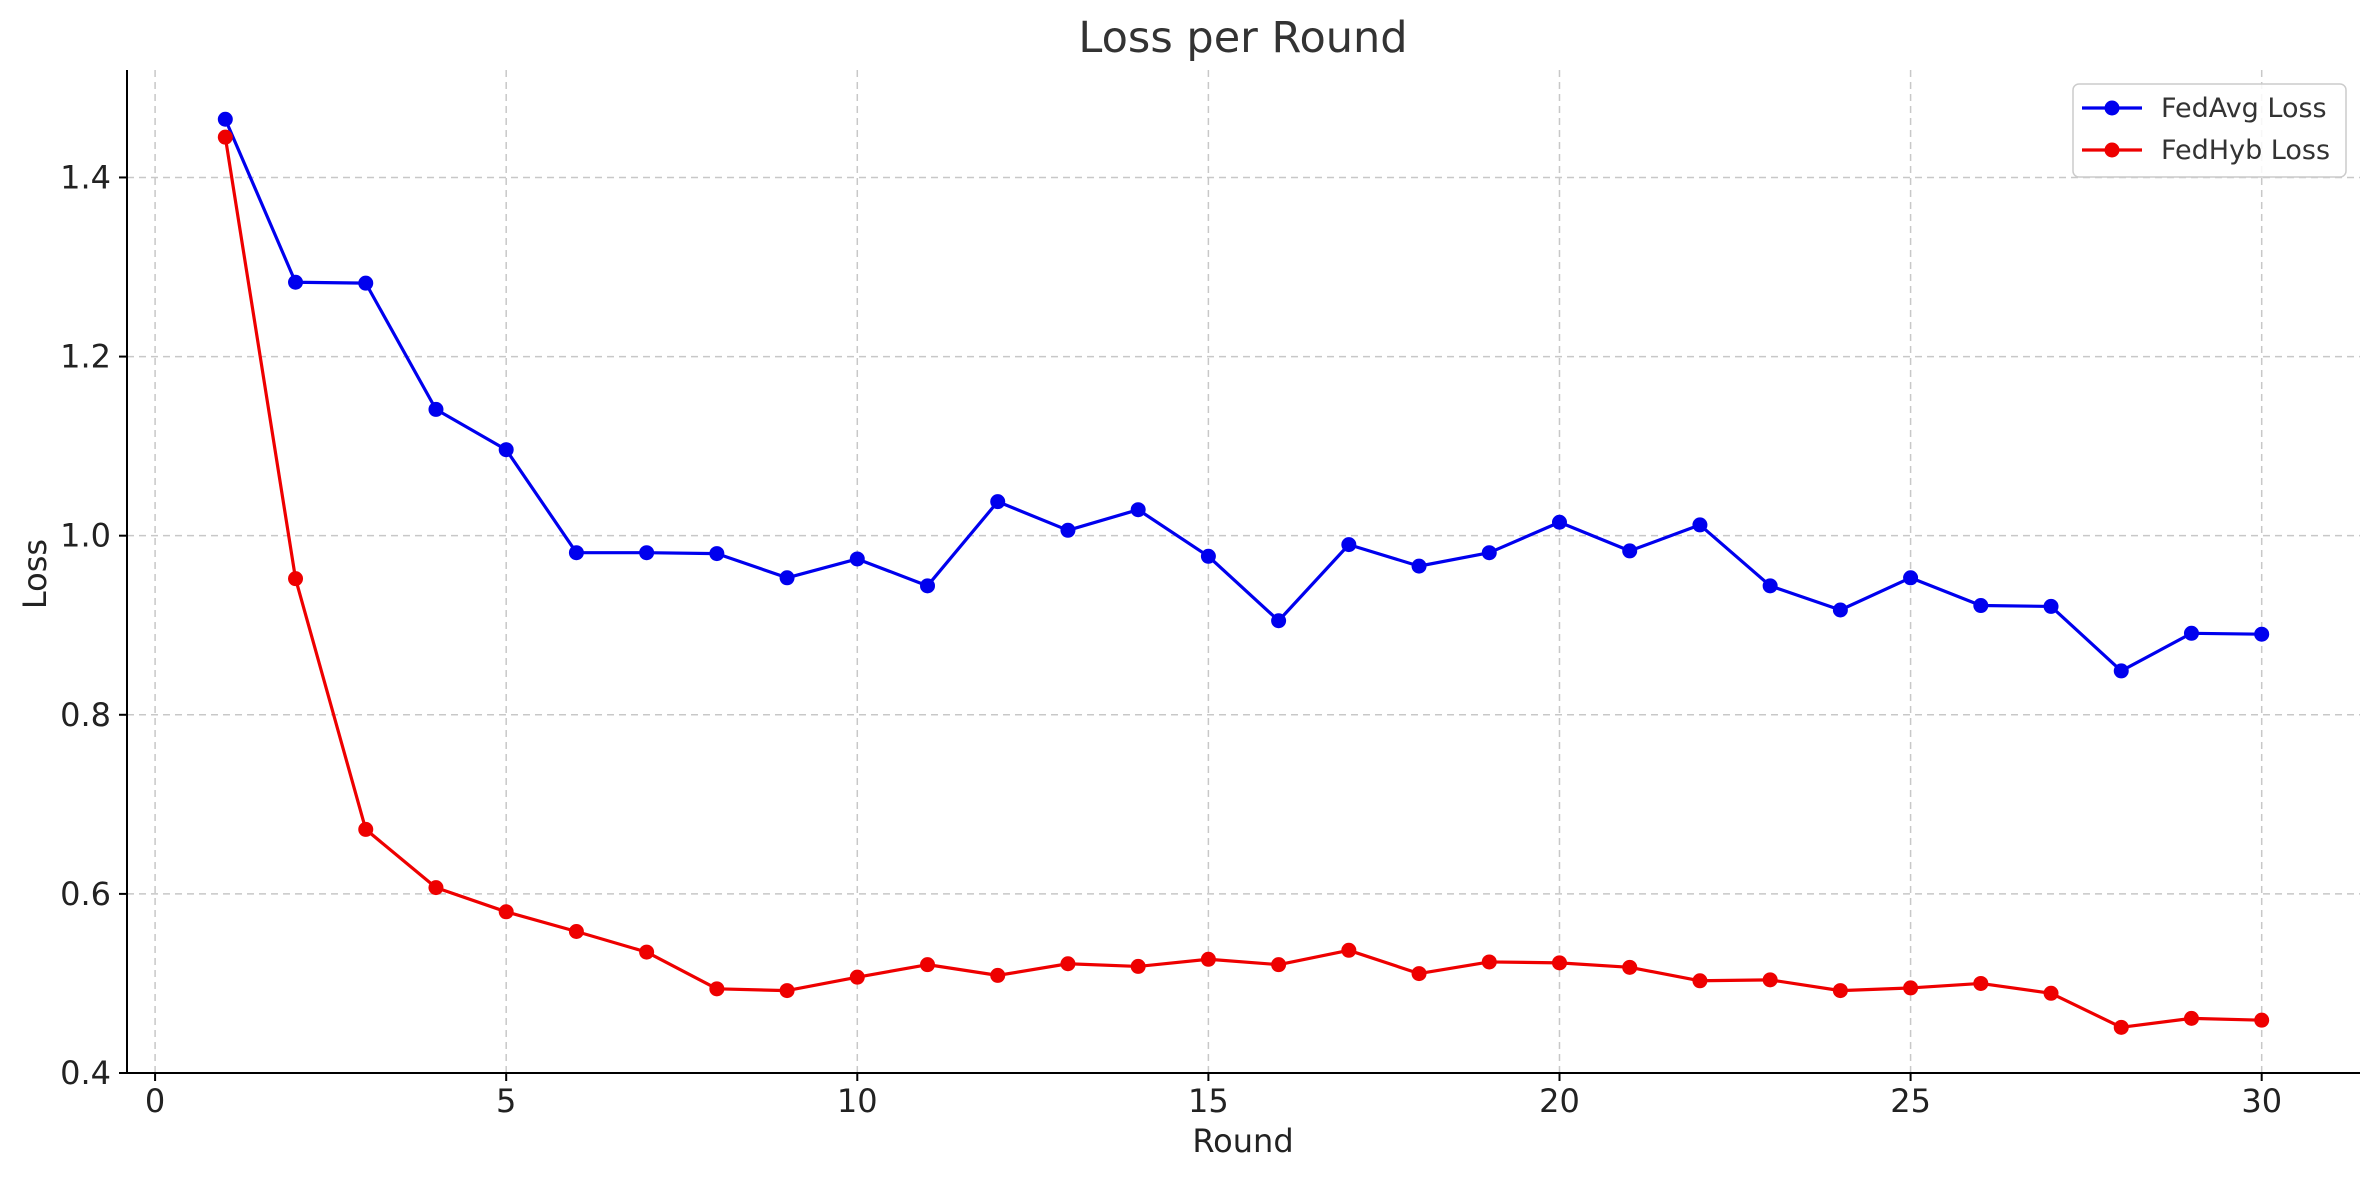 The width and height of the screenshot is (2379, 1180). I want to click on legend-entry: FedHyb Loss, so click(2206, 150).